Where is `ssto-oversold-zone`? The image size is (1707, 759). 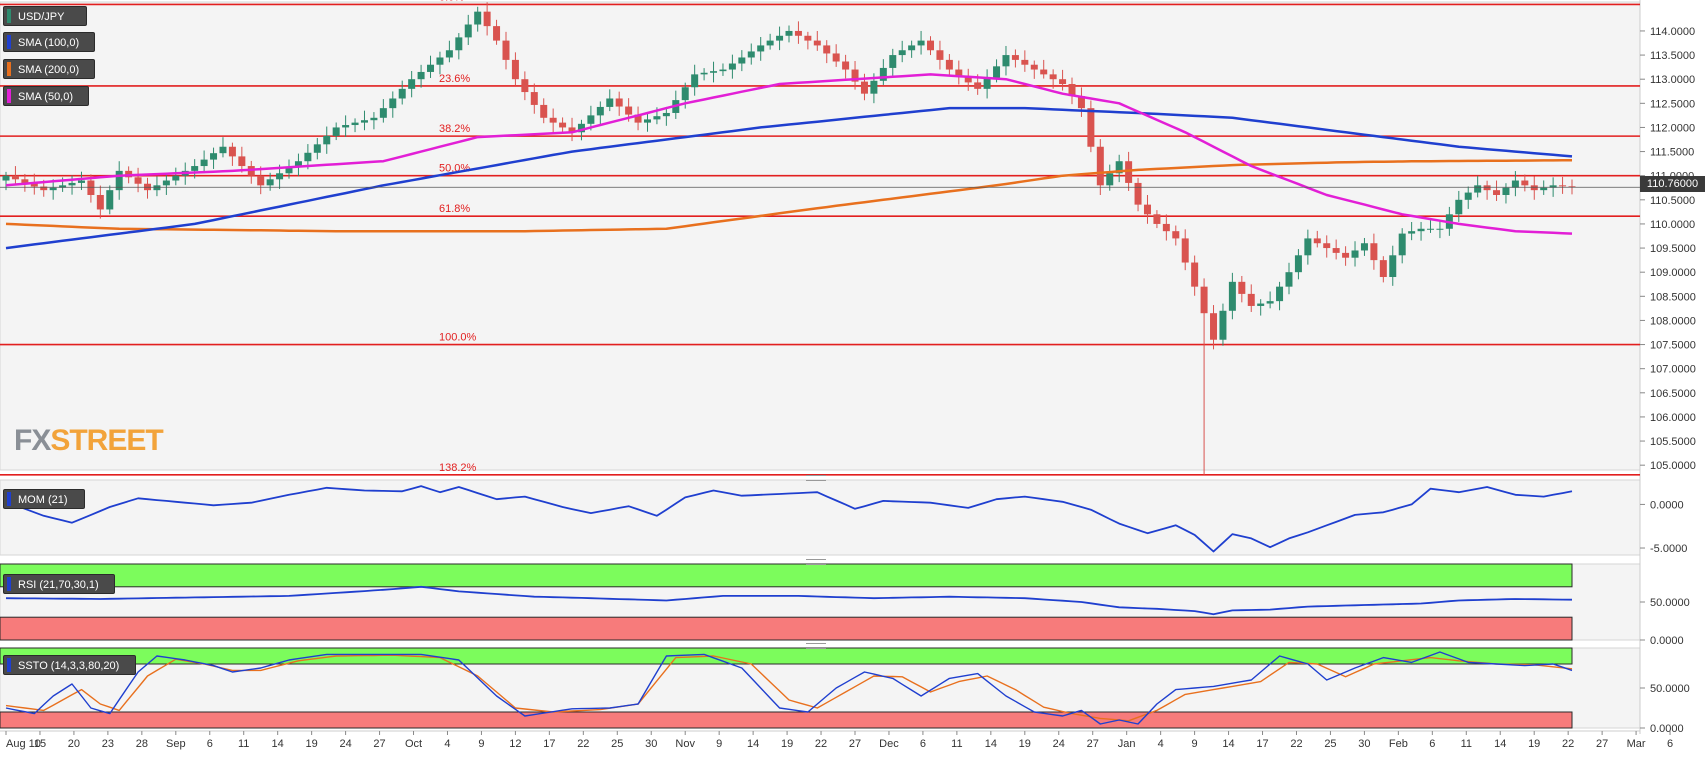
ssto-oversold-zone is located at coordinates (786, 720).